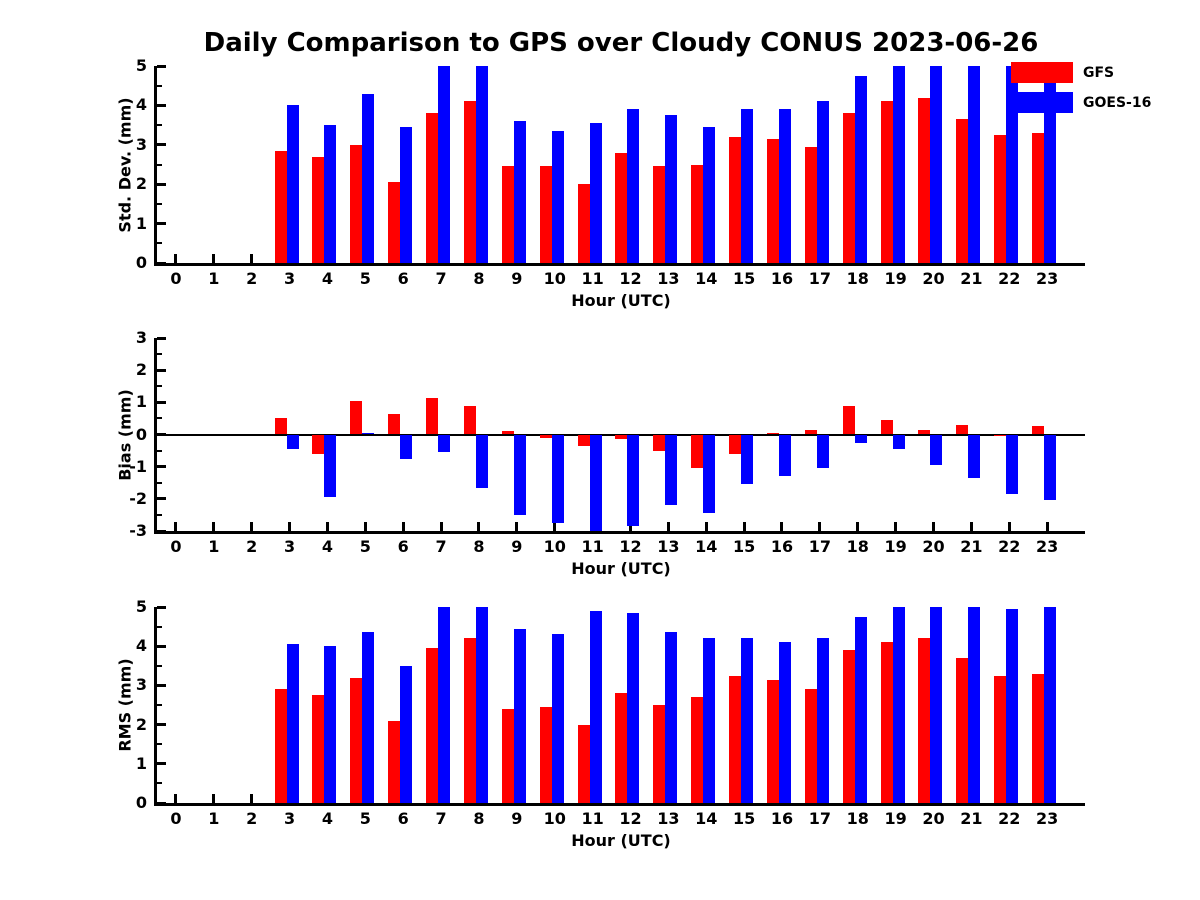  What do you see at coordinates (365, 818) in the screenshot?
I see `x-tick-label: 5` at bounding box center [365, 818].